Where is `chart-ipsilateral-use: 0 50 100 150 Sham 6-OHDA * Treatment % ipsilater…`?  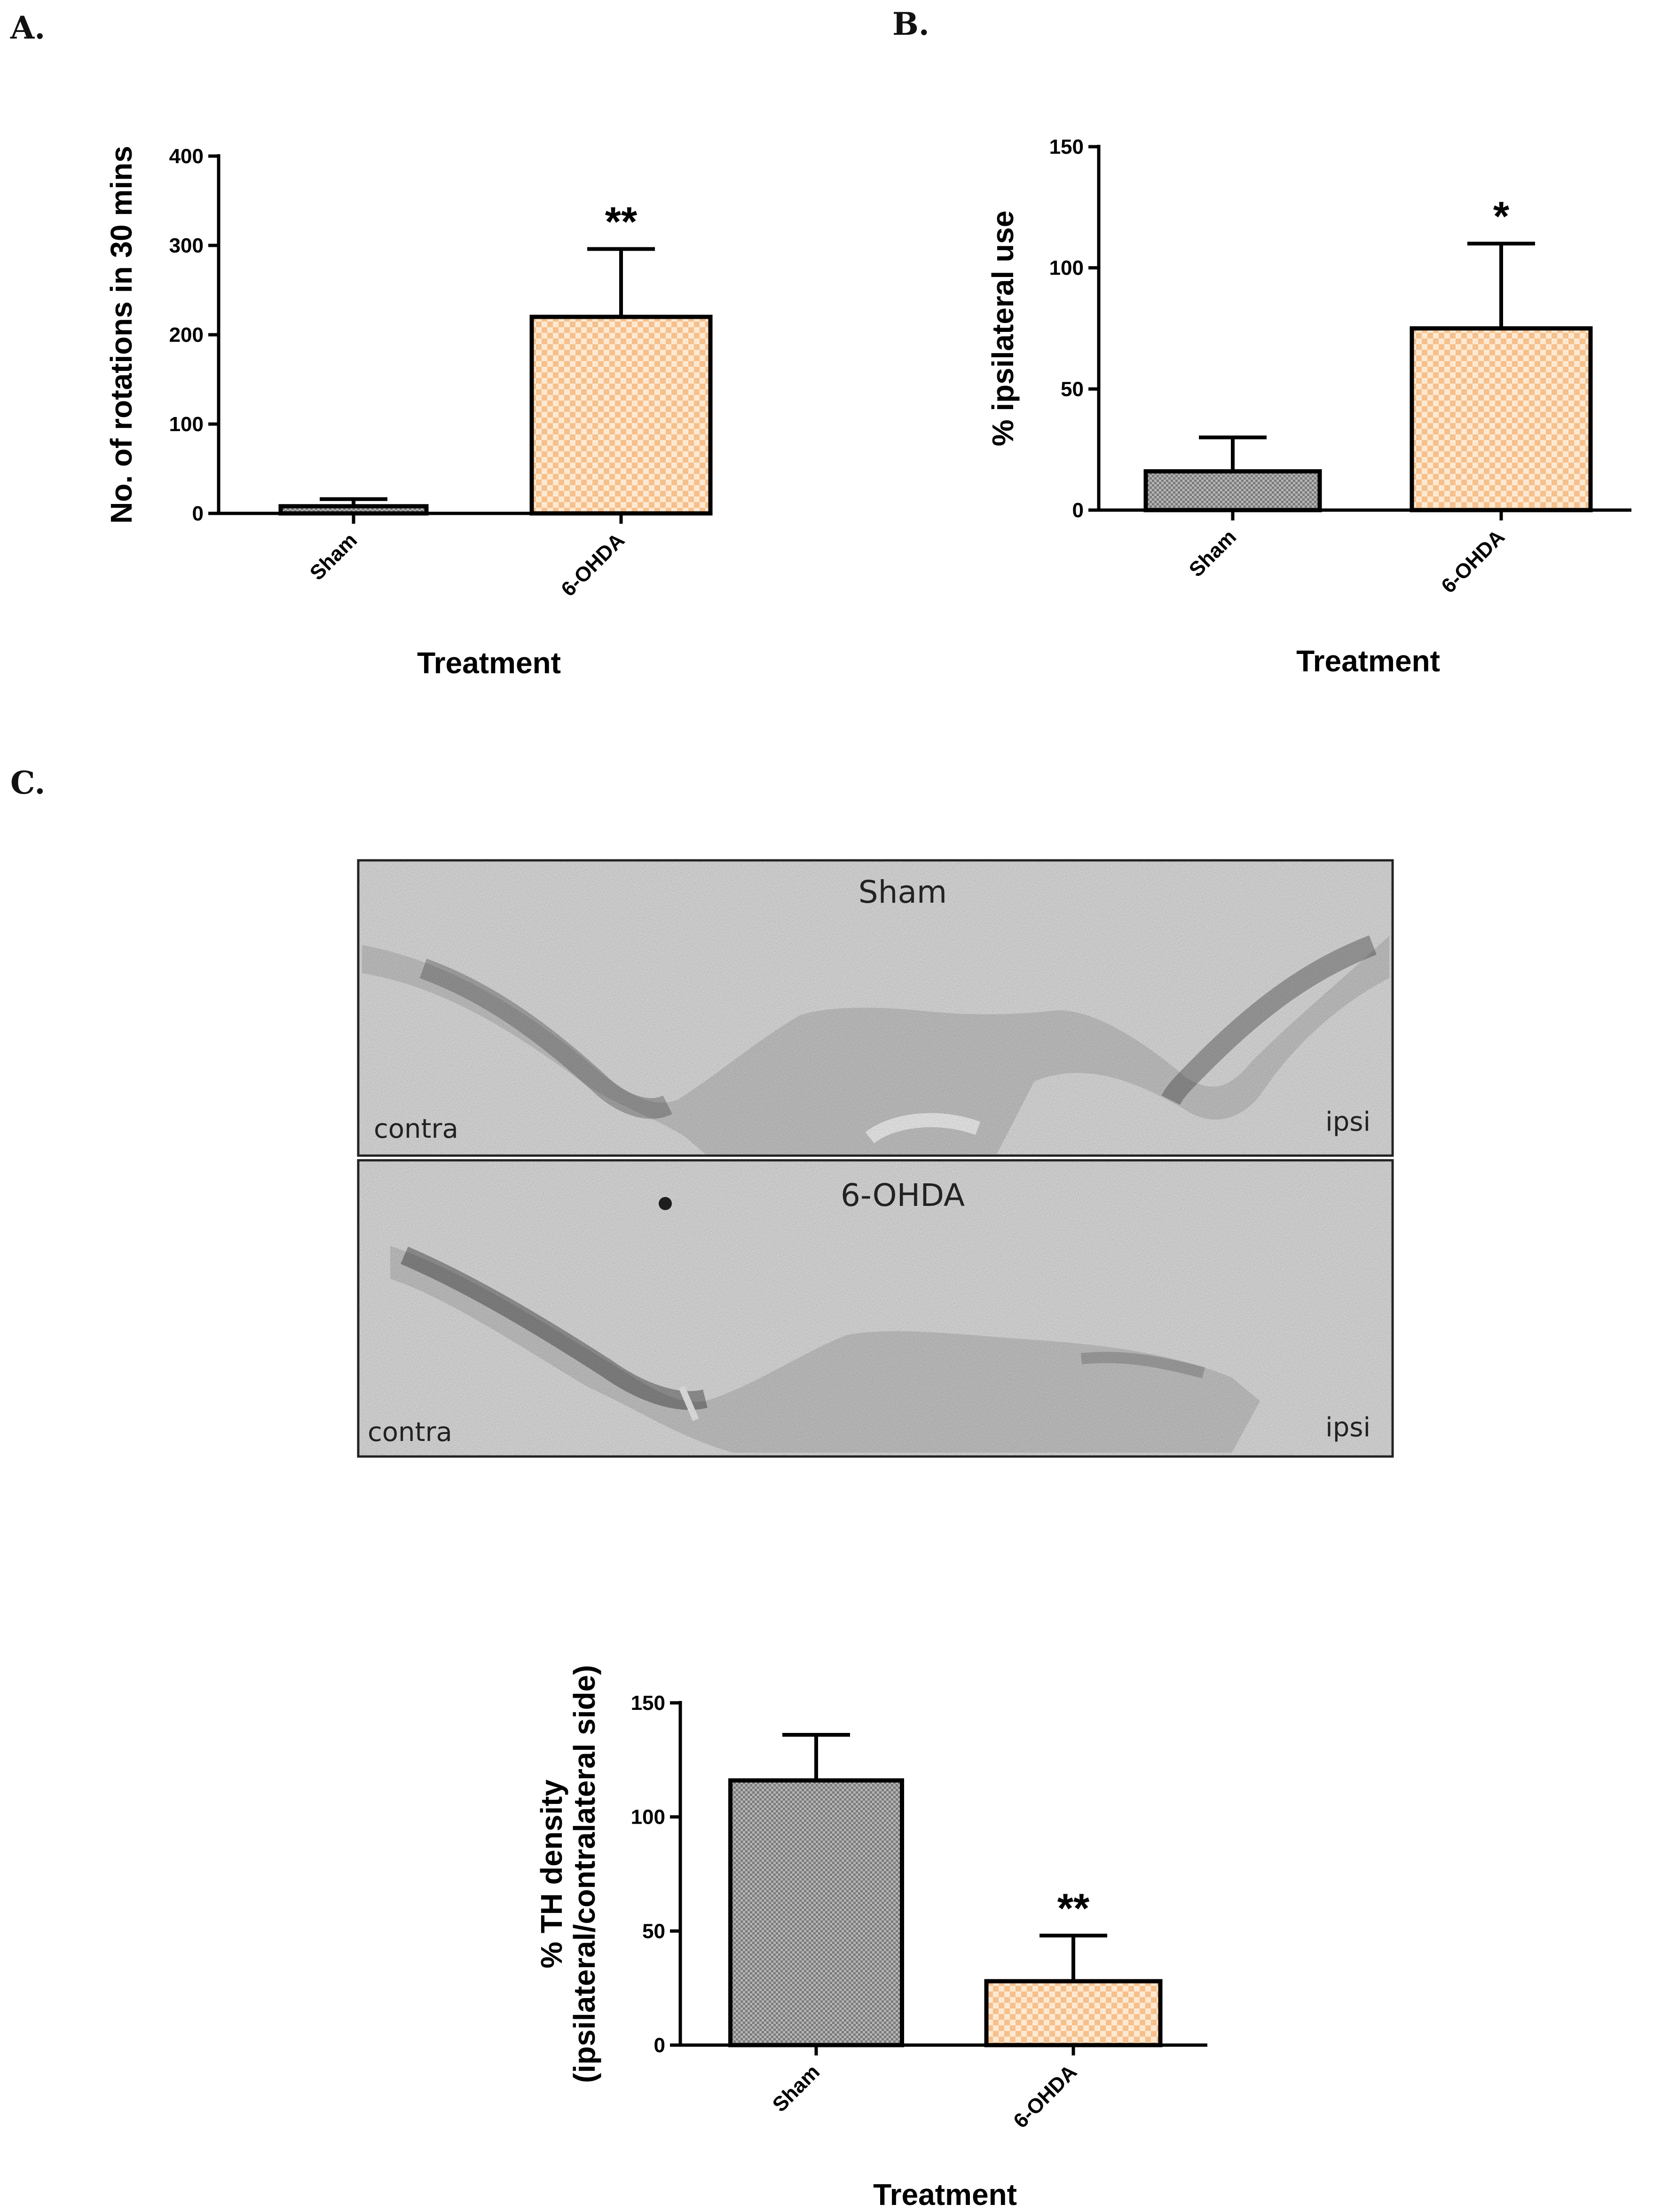
chart-ipsilateral-use: 0 50 100 150 Sham 6-OHDA * Treatment % ipsilater… is located at coordinates (1308, 406).